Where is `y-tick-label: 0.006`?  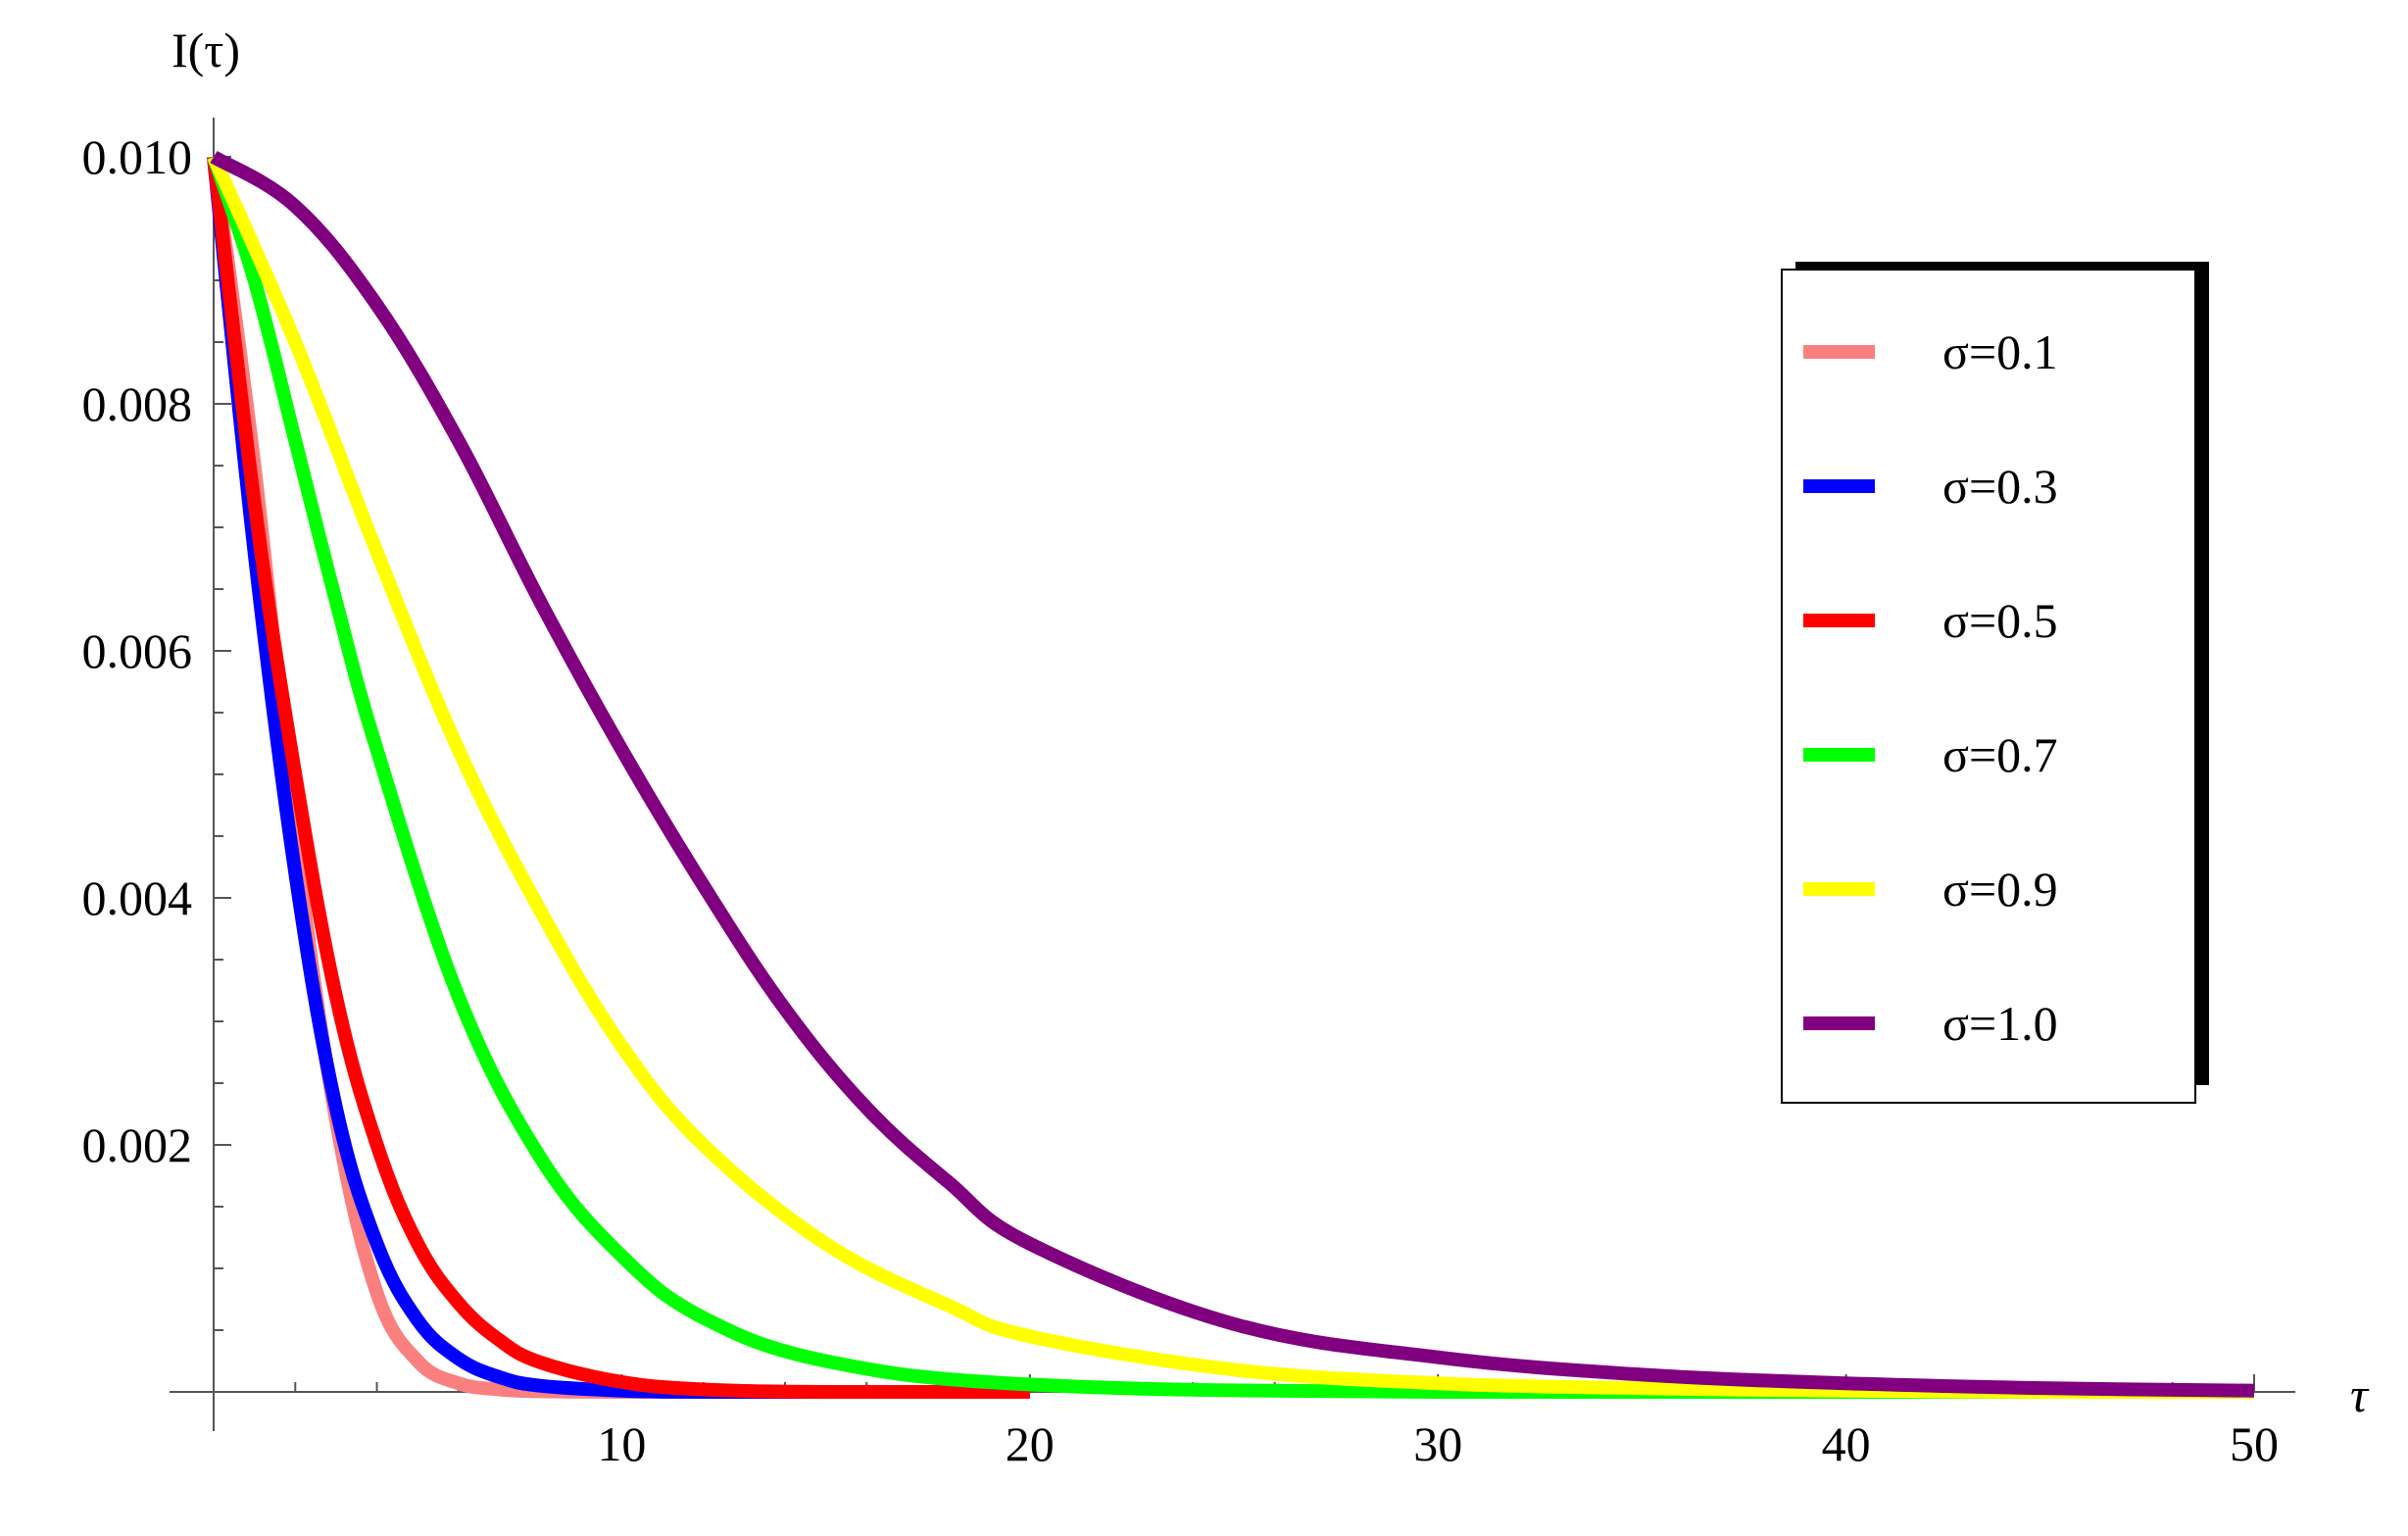
y-tick-label: 0.006 is located at coordinates (137, 651).